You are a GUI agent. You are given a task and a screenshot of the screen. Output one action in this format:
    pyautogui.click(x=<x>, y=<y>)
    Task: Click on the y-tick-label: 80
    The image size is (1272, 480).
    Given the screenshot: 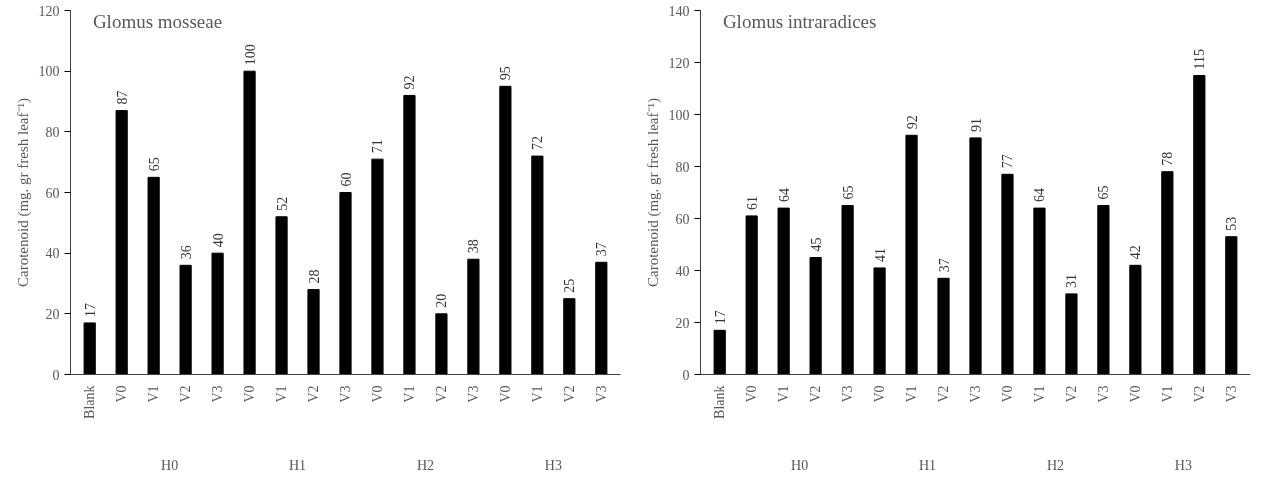 What is the action you would take?
    pyautogui.click(x=52, y=132)
    